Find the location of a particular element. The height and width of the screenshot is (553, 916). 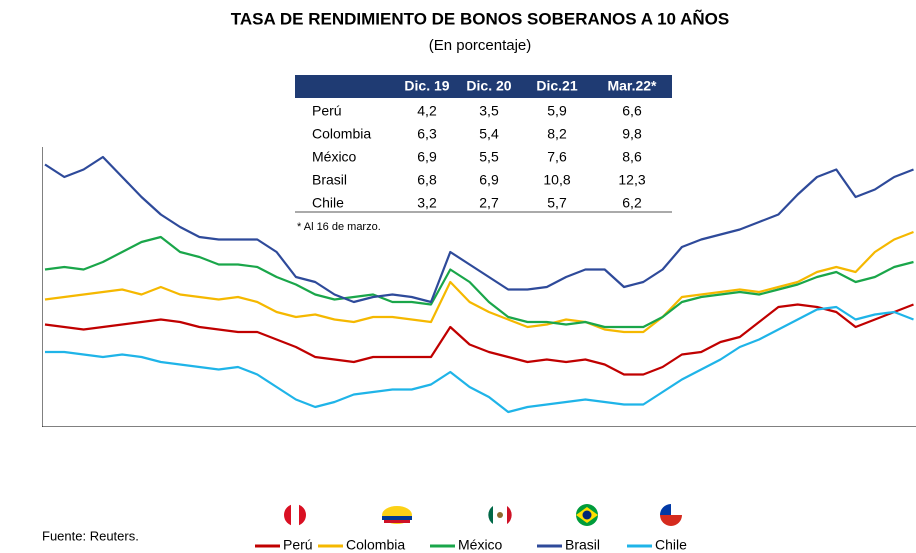

table-cell: 3,2 is located at coordinates (427, 203).